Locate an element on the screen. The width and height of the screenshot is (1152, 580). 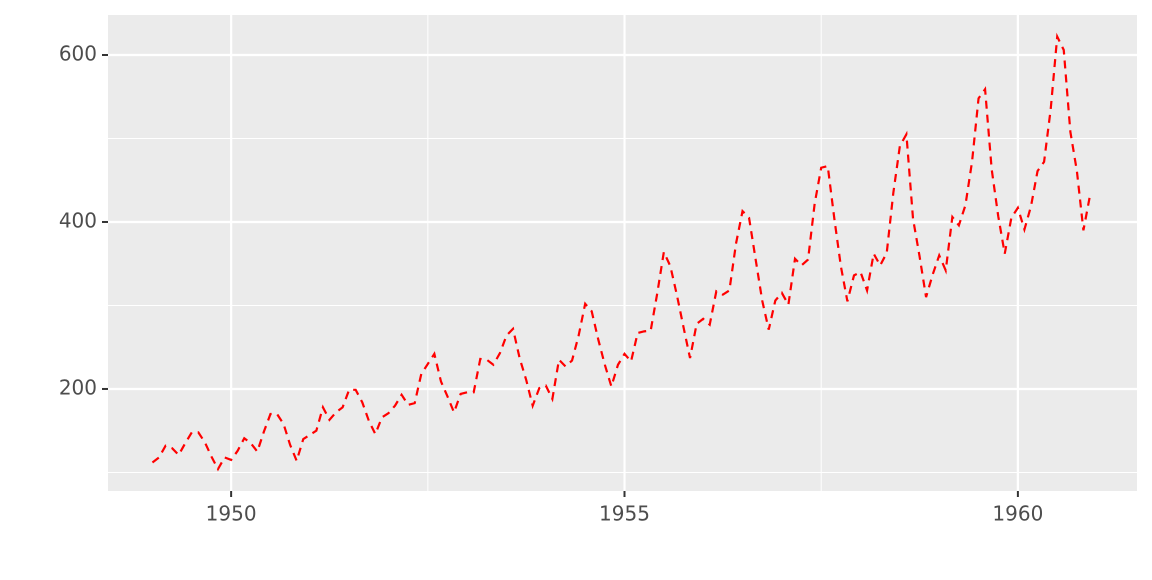
y-tick-label: 600 is located at coordinates (78, 53).